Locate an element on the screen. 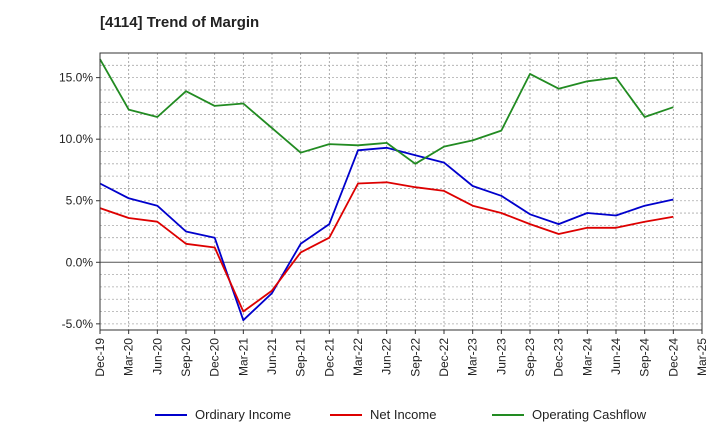 The width and height of the screenshot is (720, 440). y-tick-label: 15.0% is located at coordinates (76, 78).